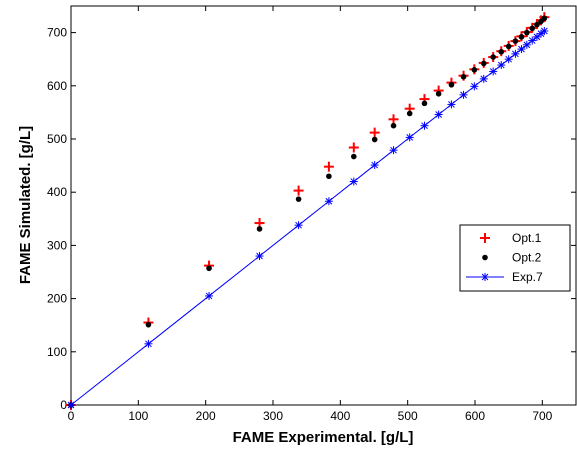 The height and width of the screenshot is (450, 577). Describe the element at coordinates (206, 416) in the screenshot. I see `x-tick-label: 200` at that location.